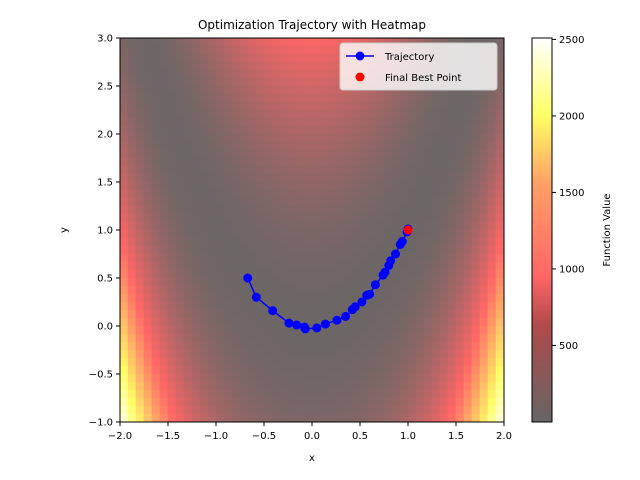  What do you see at coordinates (375, 285) in the screenshot?
I see `trajectory-point` at bounding box center [375, 285].